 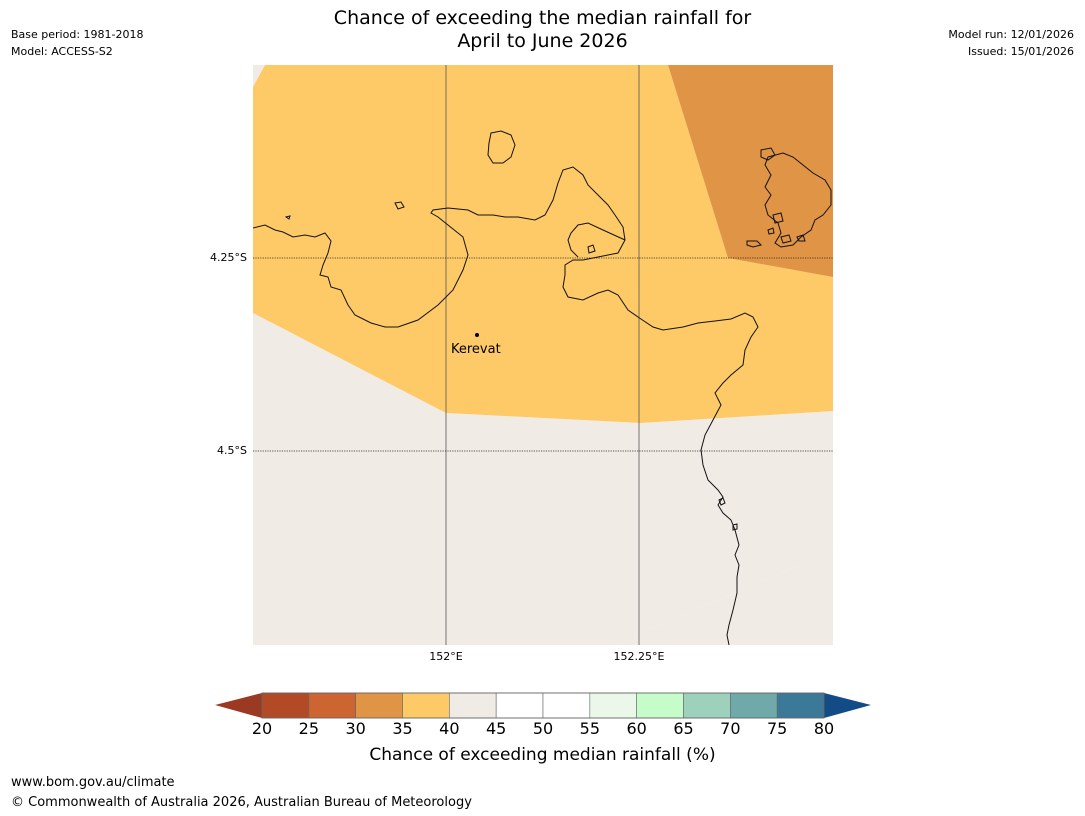 I want to click on base-period-text: Base period: 1981-2018, so click(x=77, y=34).